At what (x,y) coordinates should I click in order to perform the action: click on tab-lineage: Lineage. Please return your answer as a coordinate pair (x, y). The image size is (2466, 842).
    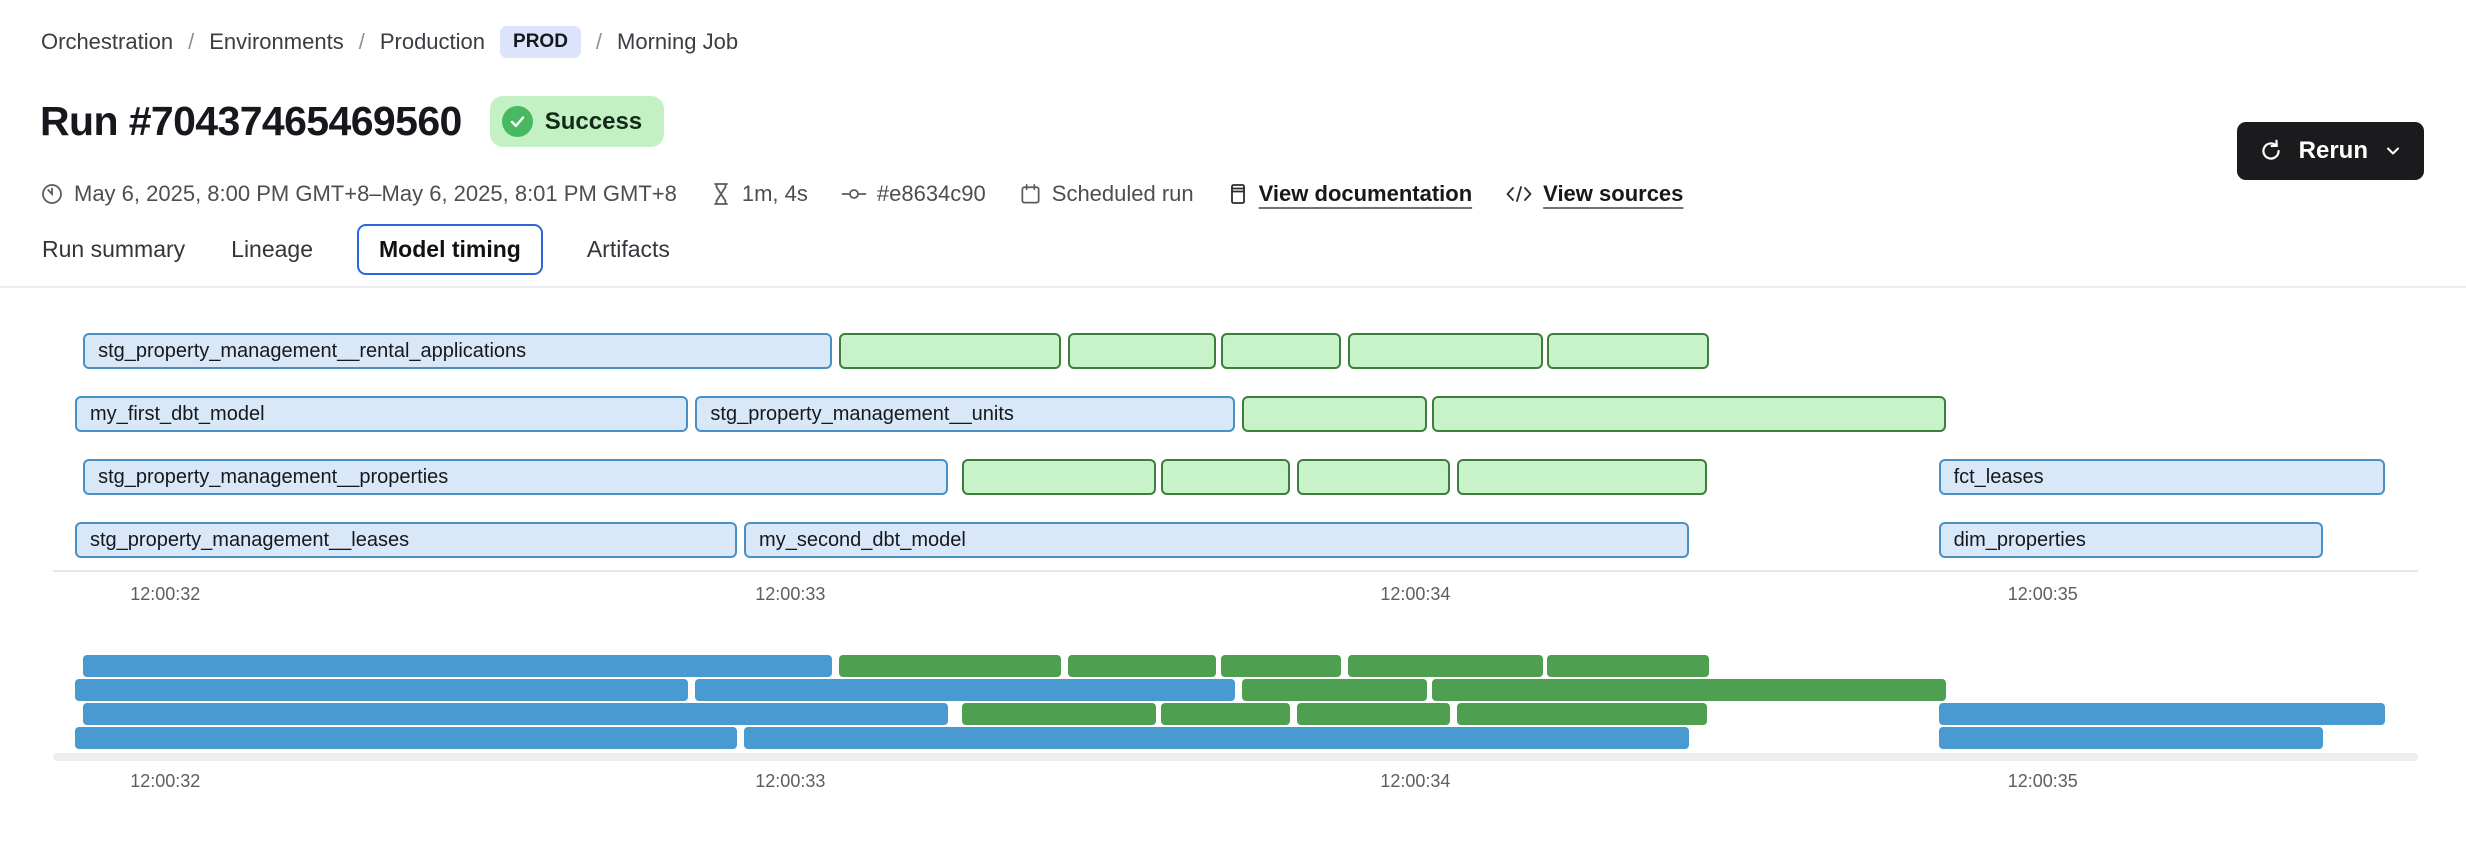
    Looking at the image, I should click on (272, 249).